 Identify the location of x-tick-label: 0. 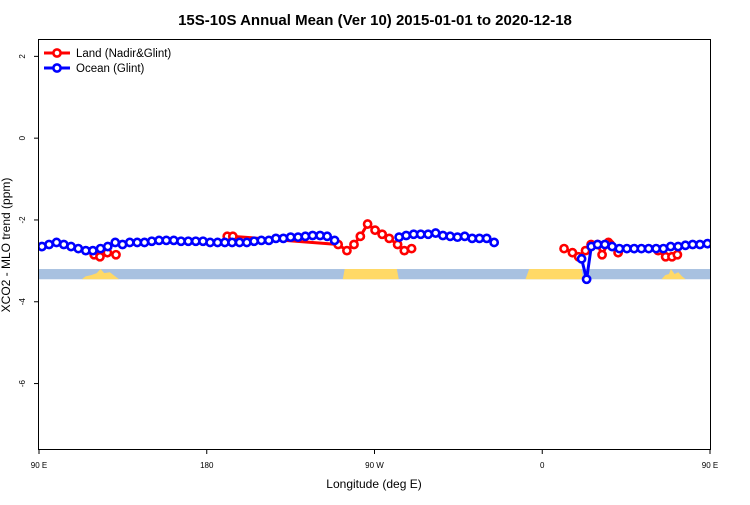
(542, 465).